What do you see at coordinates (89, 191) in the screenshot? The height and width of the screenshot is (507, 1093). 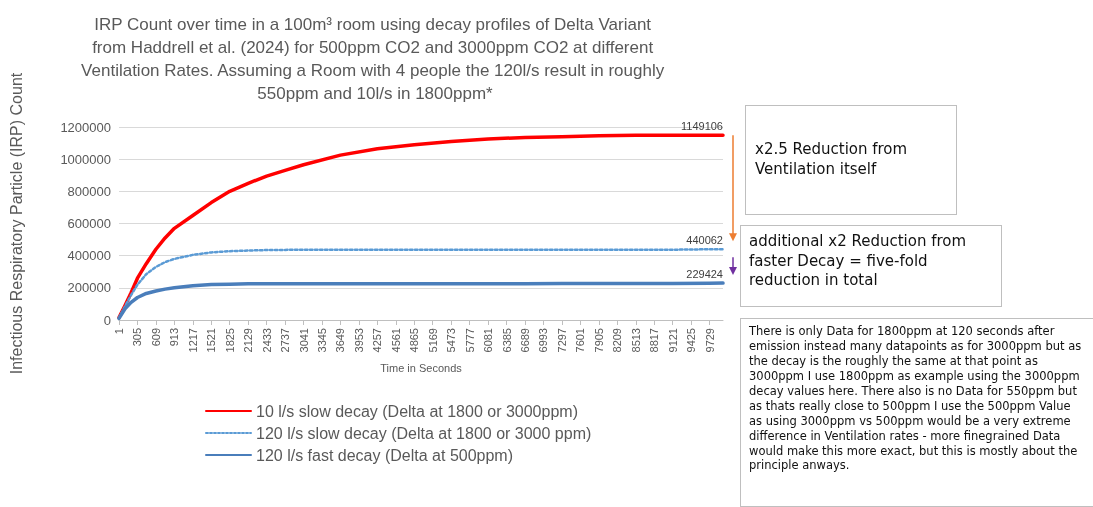 I see `y-tick-label: 800000` at bounding box center [89, 191].